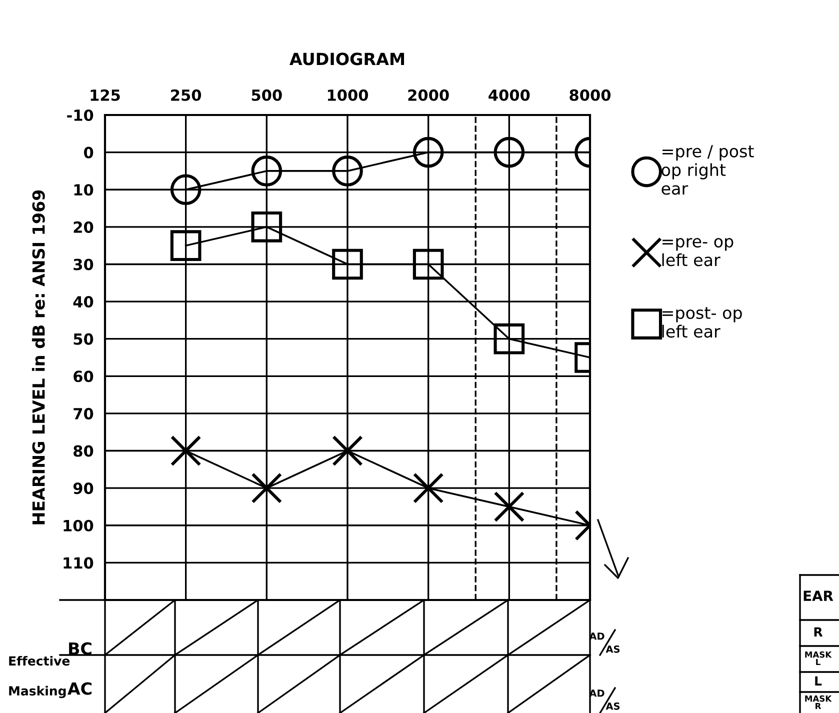 The image size is (839, 713). I want to click on y-tick-label: 70, so click(84, 414).